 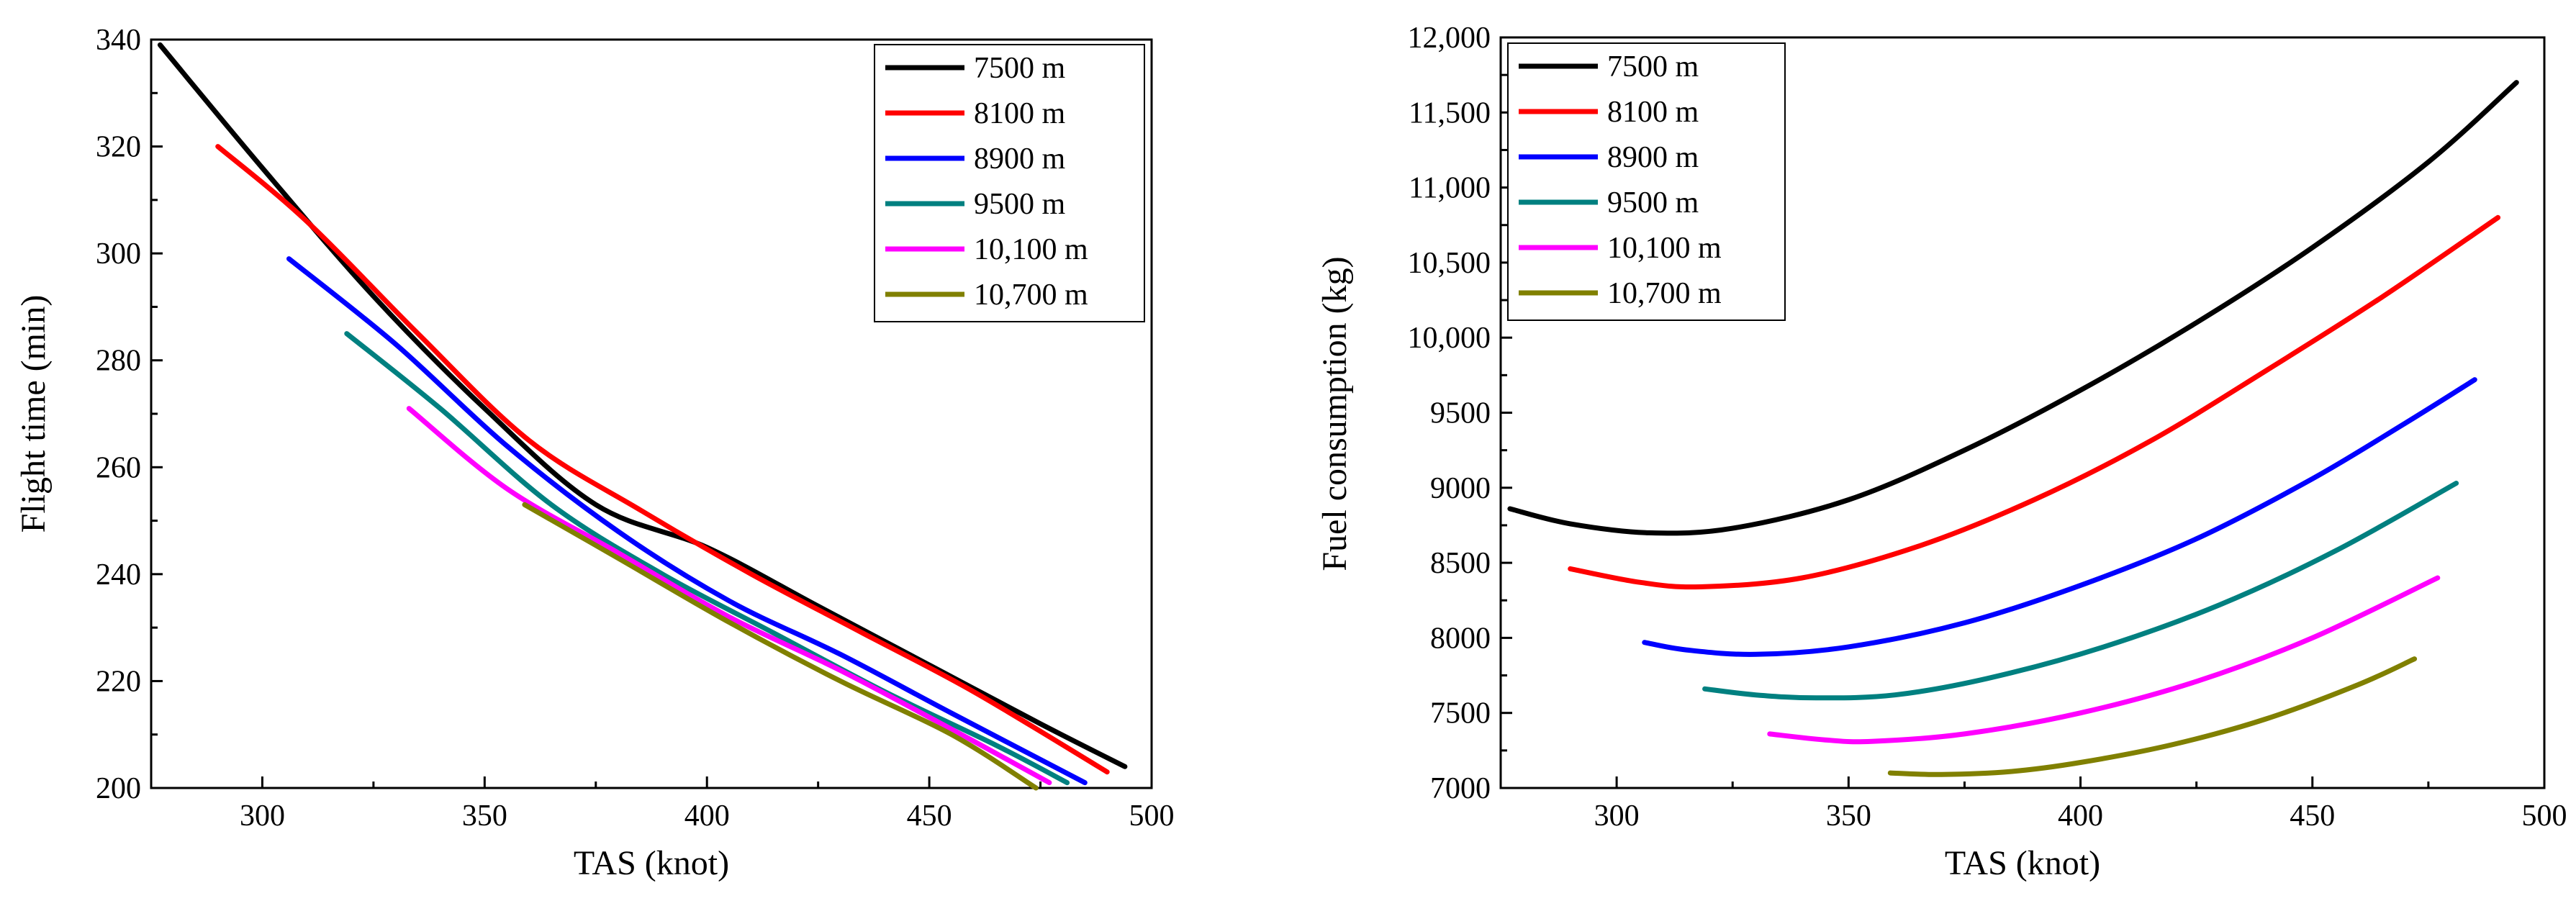 What do you see at coordinates (2313, 816) in the screenshot?
I see `fuel-consumption-x-tick-label: 450` at bounding box center [2313, 816].